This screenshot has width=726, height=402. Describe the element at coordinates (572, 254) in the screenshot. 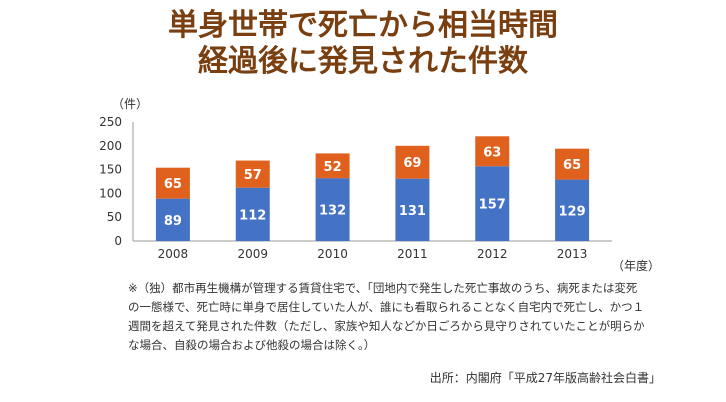

I see `x-tick-label: 2013` at that location.